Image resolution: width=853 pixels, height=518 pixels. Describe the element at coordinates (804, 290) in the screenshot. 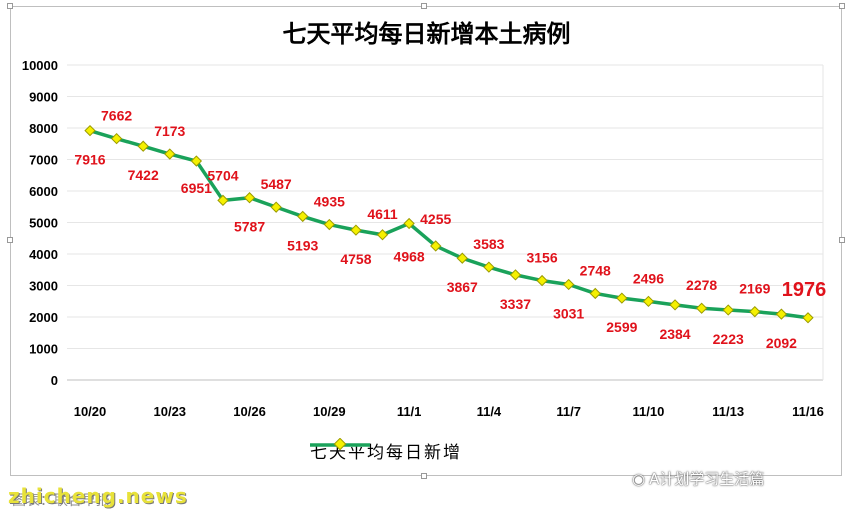

I see `data-label-latest: 1976` at that location.